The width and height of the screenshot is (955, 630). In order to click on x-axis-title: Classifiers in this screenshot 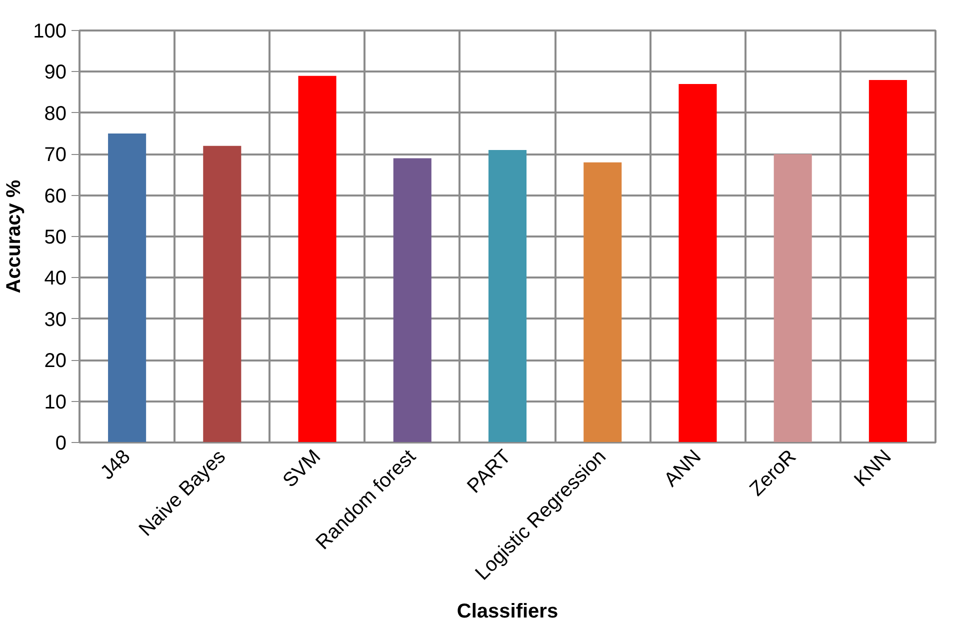, I will do `click(507, 611)`.